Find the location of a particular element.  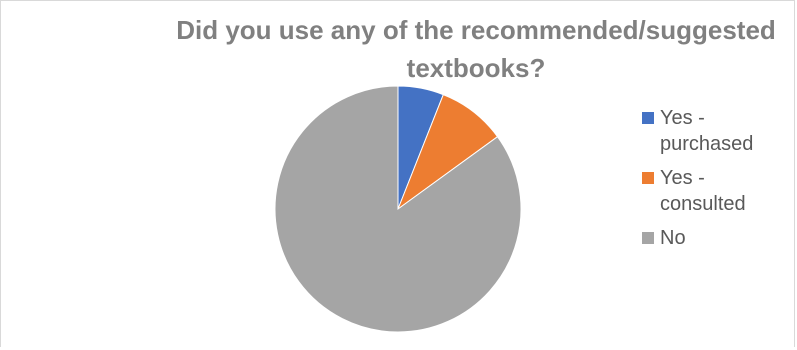

legend-label-no: No is located at coordinates (673, 238).